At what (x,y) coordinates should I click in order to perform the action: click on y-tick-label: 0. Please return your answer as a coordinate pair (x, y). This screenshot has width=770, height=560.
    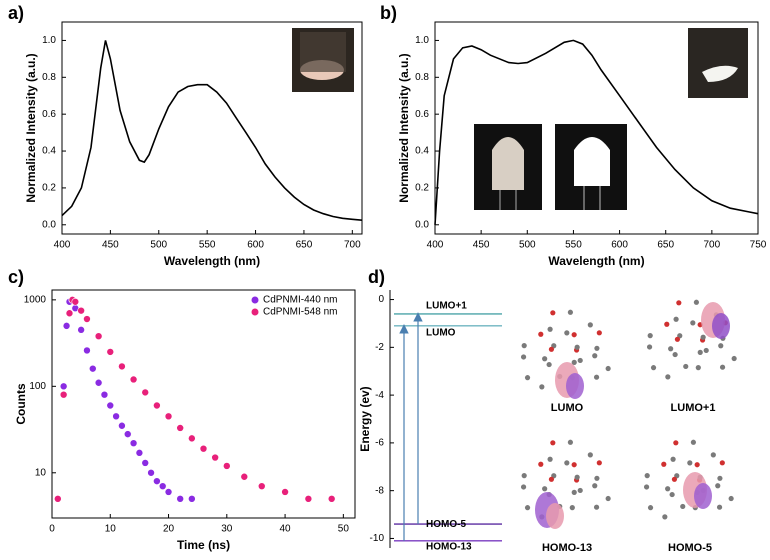
    Looking at the image, I should click on (381, 299).